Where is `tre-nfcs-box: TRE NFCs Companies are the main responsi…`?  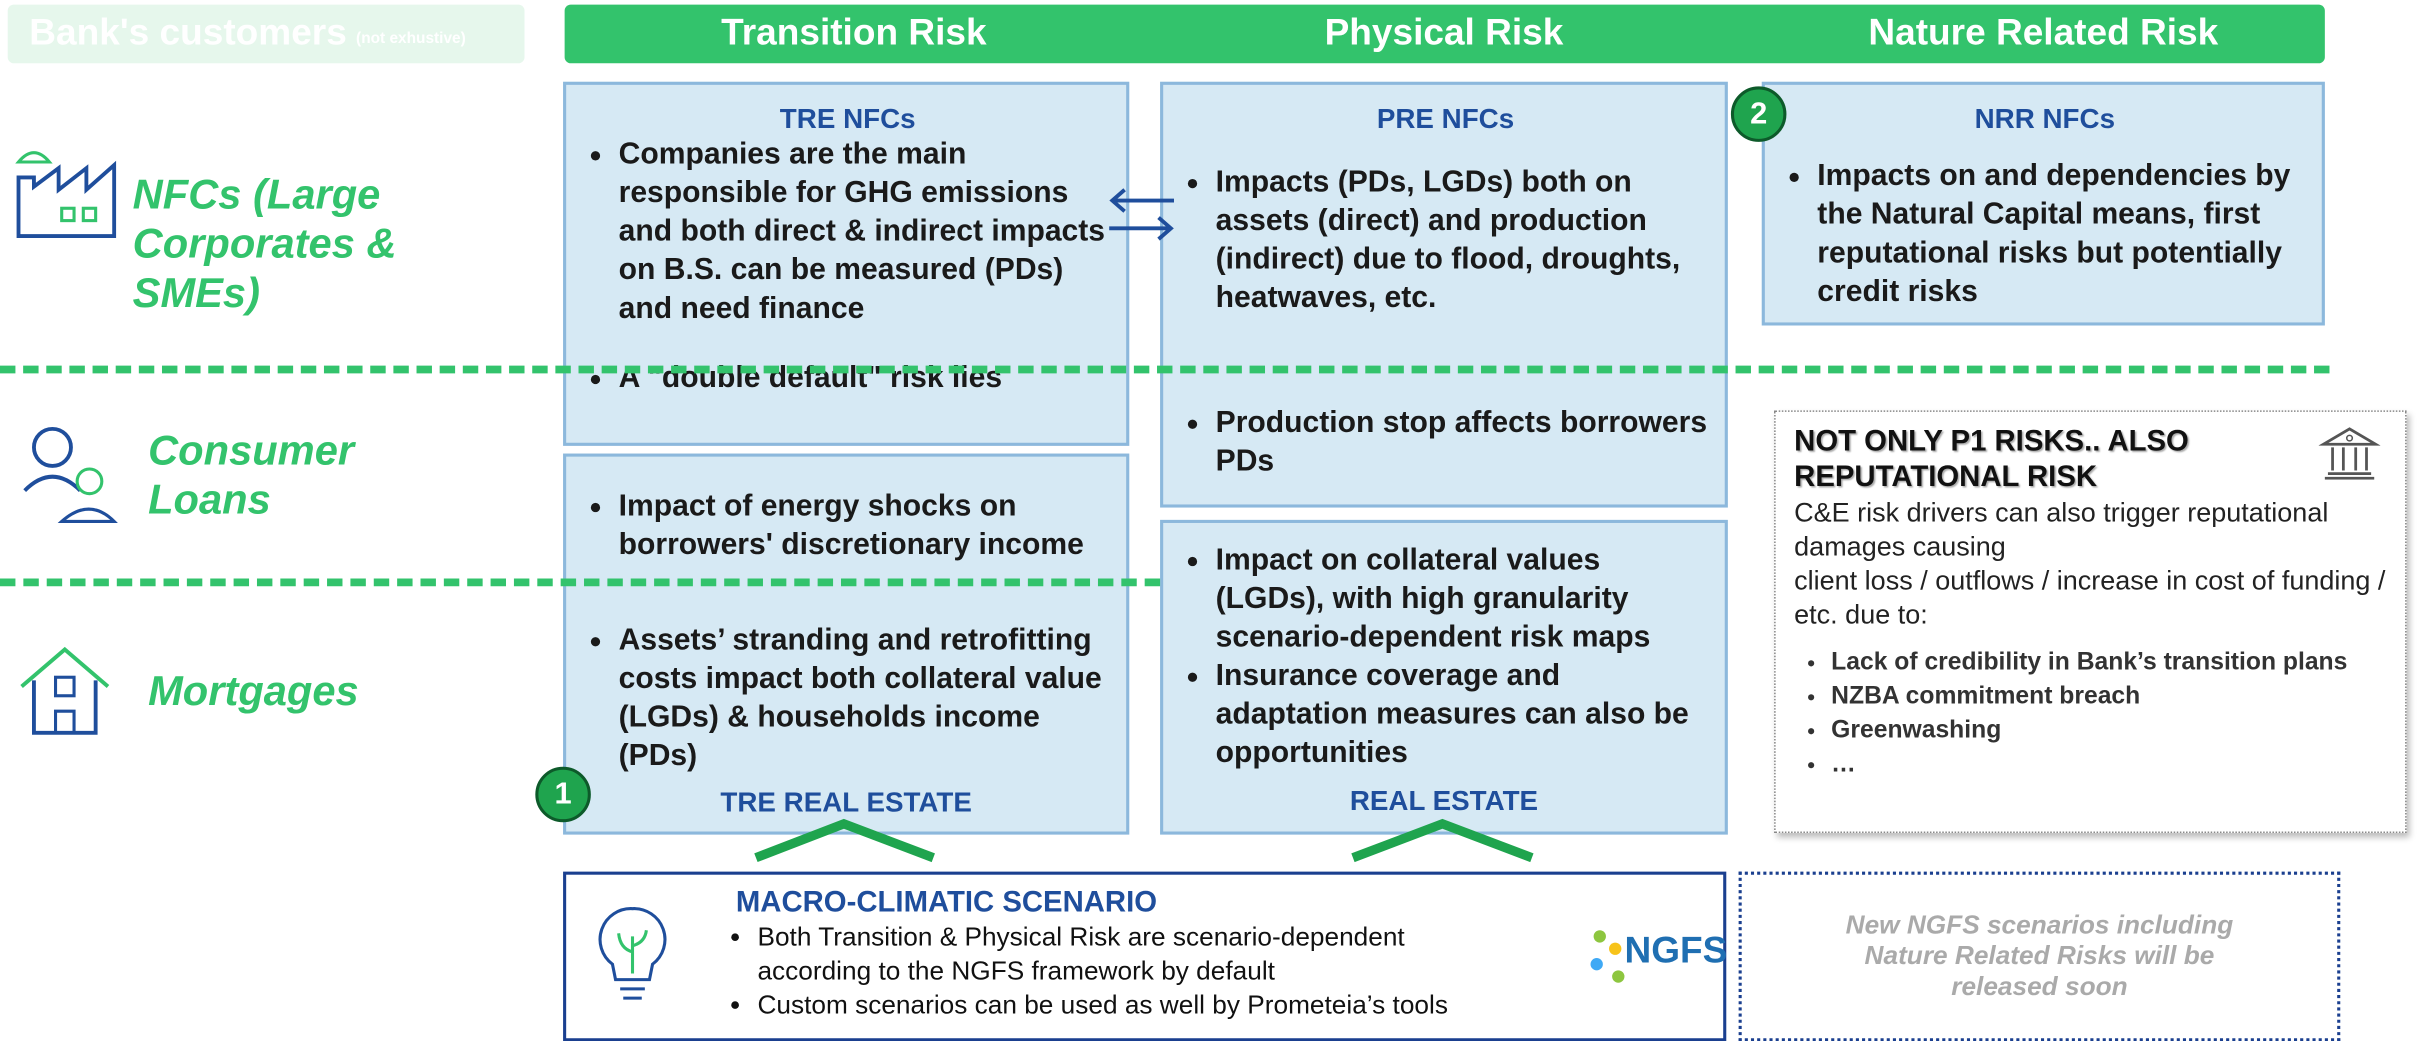 tre-nfcs-box: TRE NFCs Companies are the main responsi… is located at coordinates (846, 263).